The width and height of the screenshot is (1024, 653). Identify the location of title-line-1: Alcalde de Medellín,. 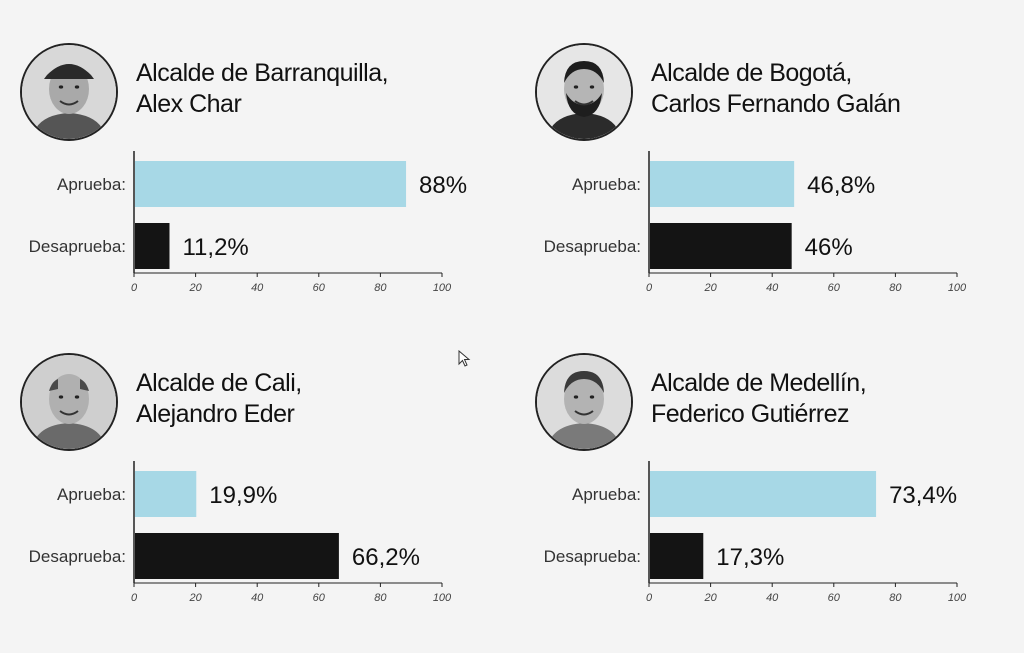
(759, 383).